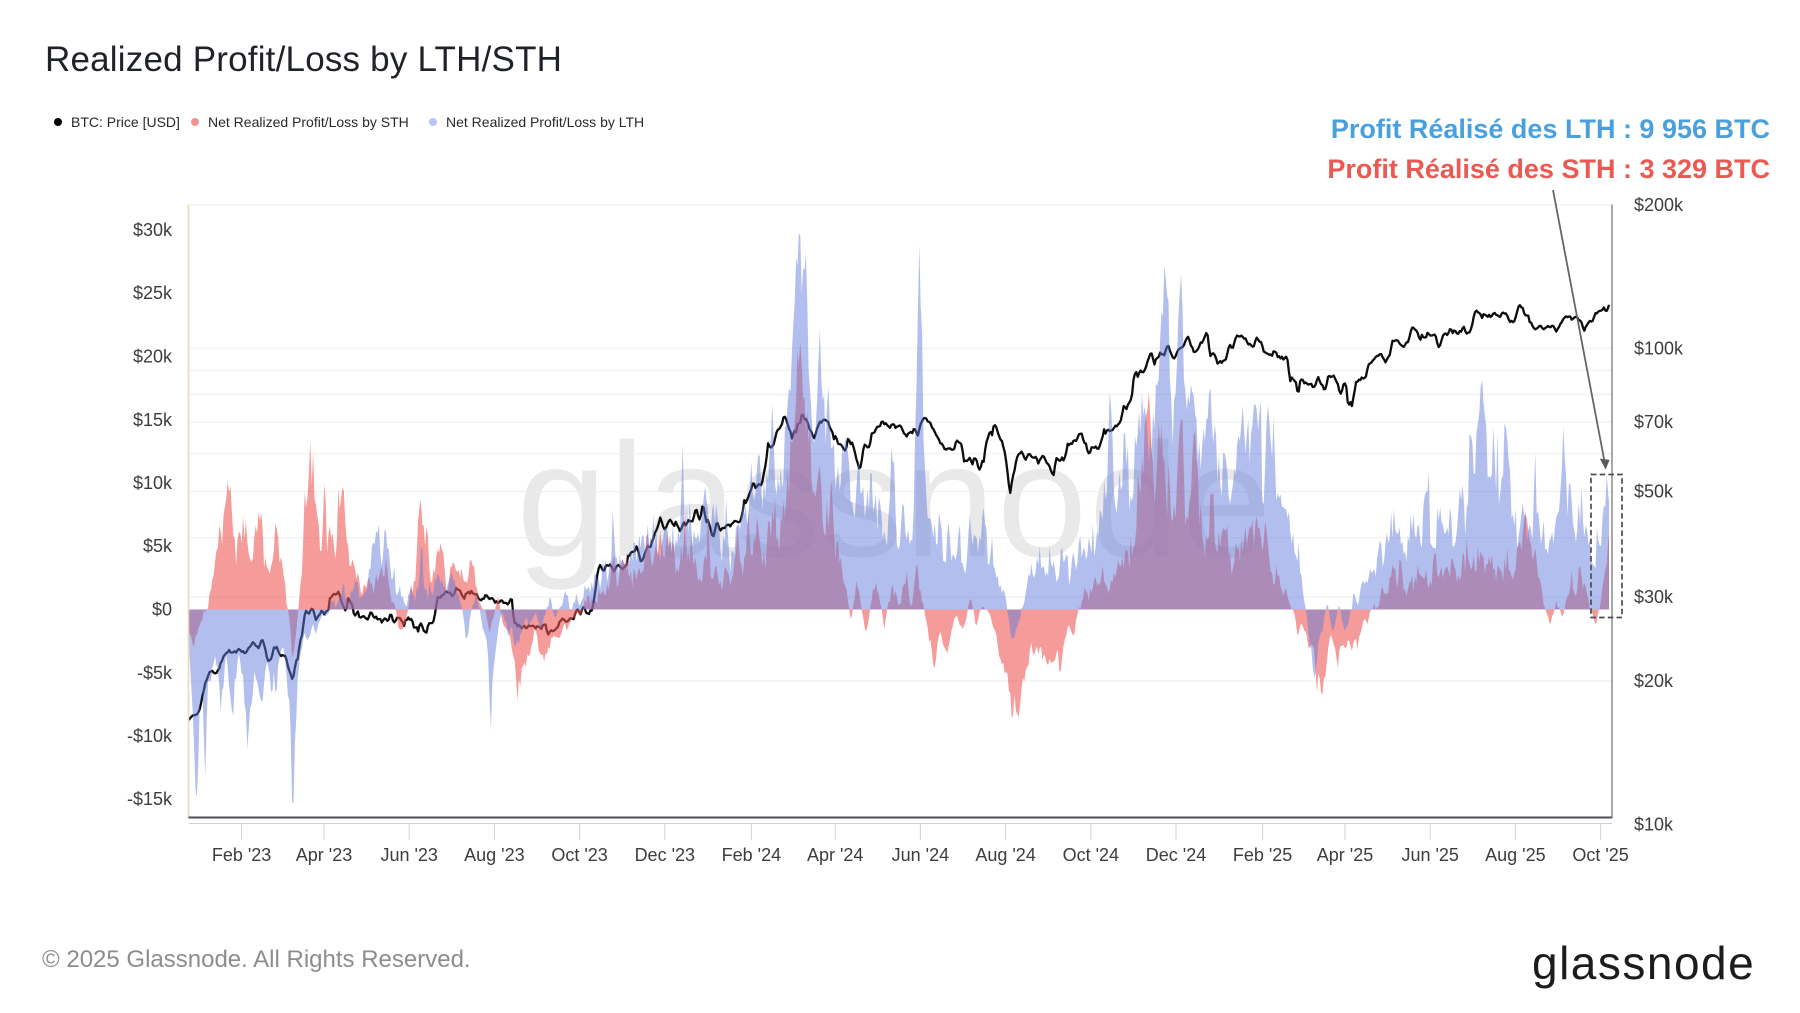 The width and height of the screenshot is (1800, 1013). What do you see at coordinates (150, 799) in the screenshot?
I see `svg-text: -$15k` at bounding box center [150, 799].